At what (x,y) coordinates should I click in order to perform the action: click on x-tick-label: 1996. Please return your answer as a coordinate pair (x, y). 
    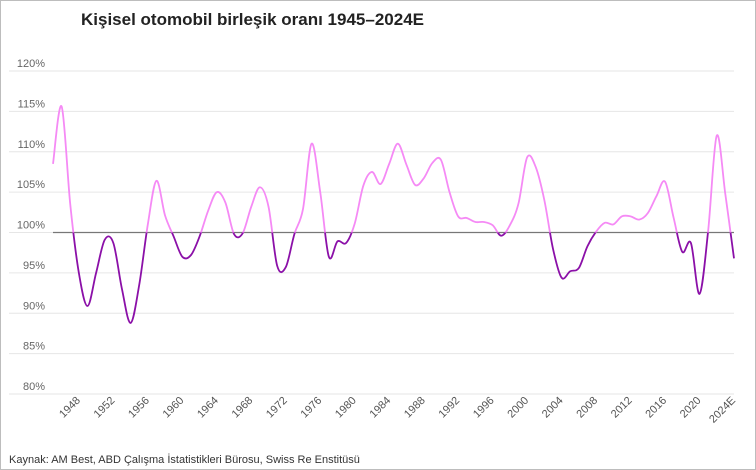
    Looking at the image, I should click on (484, 408).